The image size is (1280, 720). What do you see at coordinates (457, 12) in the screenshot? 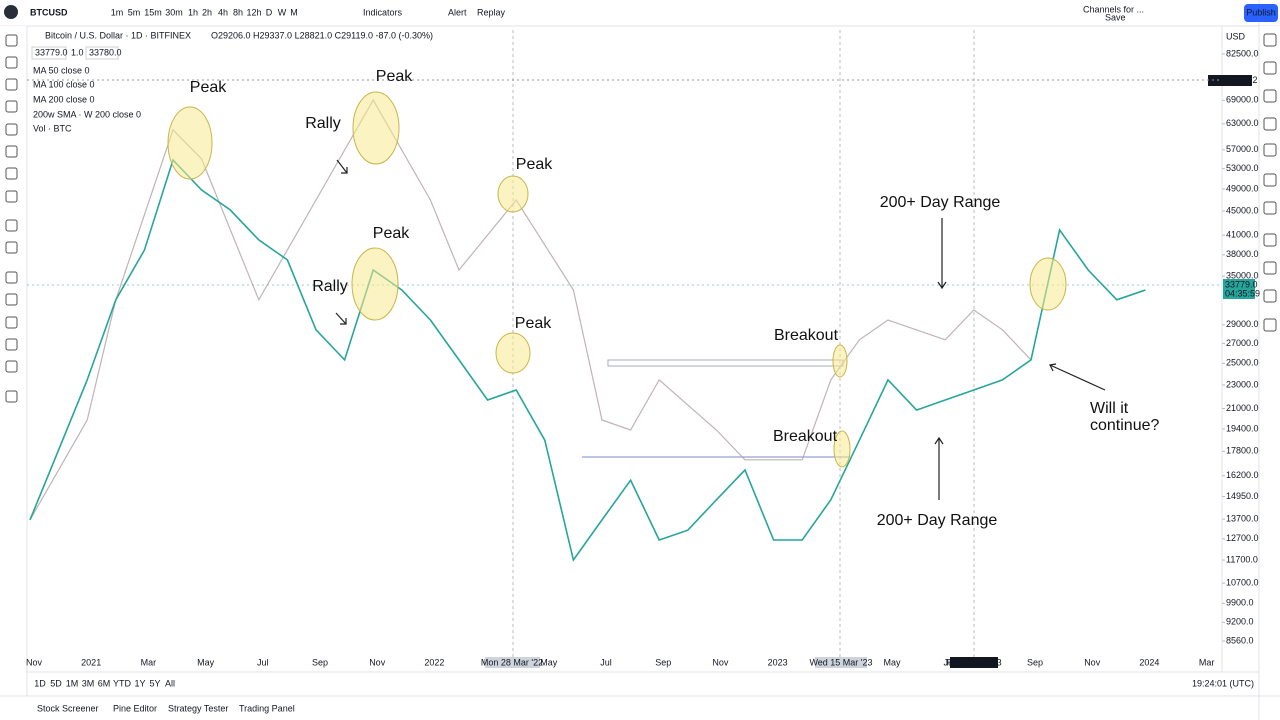
I see `alert-button: Alert` at bounding box center [457, 12].